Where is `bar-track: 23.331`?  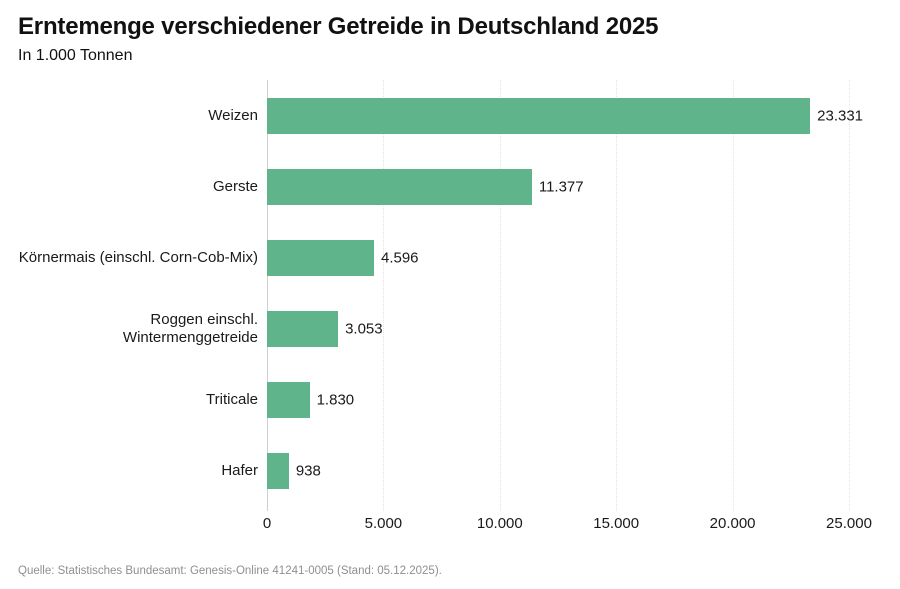 bar-track: 23.331 is located at coordinates (565, 115).